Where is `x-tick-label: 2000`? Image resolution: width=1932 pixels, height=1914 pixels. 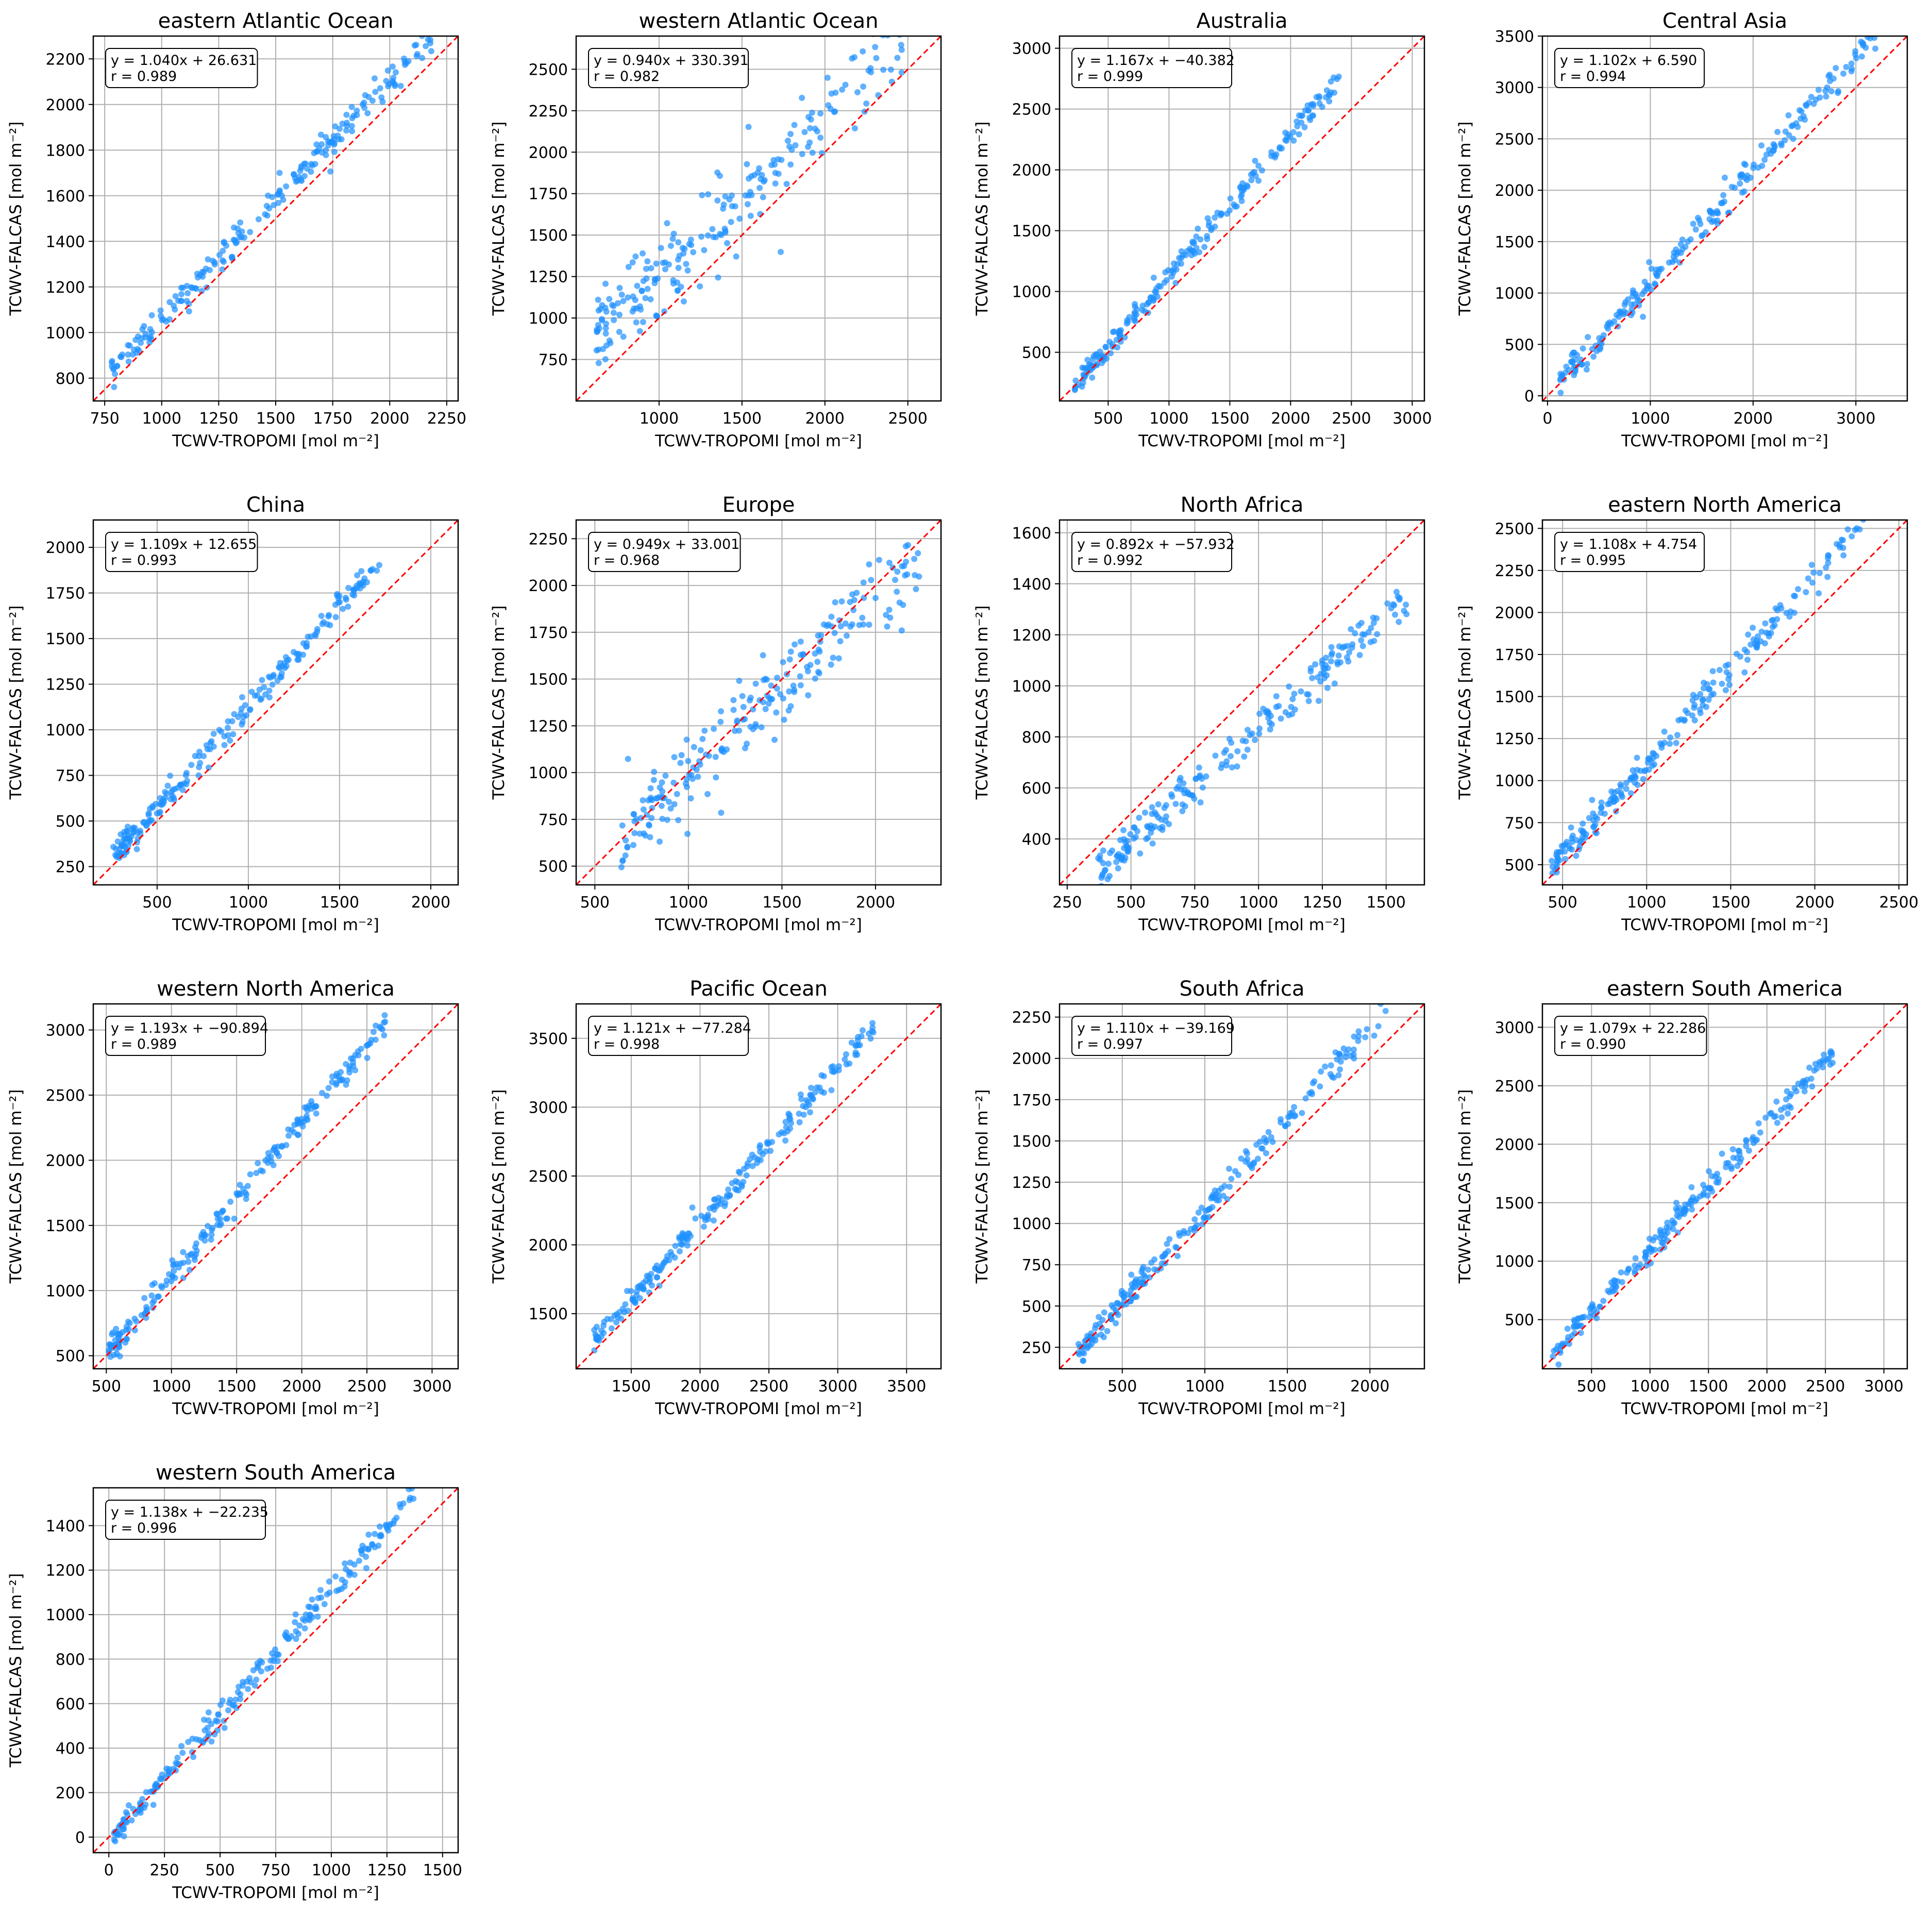 x-tick-label: 2000 is located at coordinates (430, 903).